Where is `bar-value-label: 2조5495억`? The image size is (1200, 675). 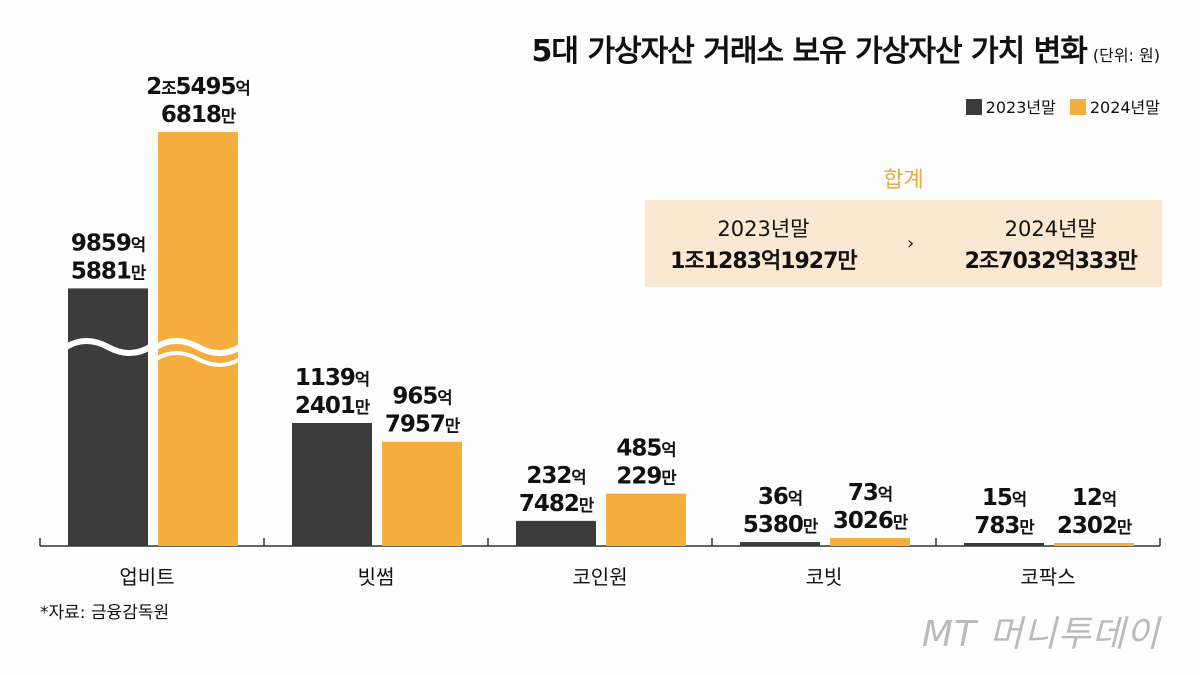
bar-value-label: 2조5495억 is located at coordinates (198, 87).